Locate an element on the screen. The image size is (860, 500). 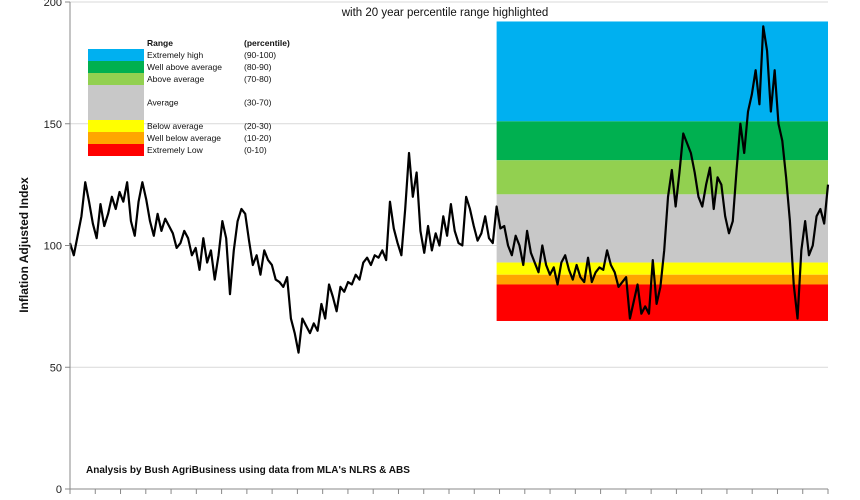
y-tick-label-0: 0 is located at coordinates (59, 490).